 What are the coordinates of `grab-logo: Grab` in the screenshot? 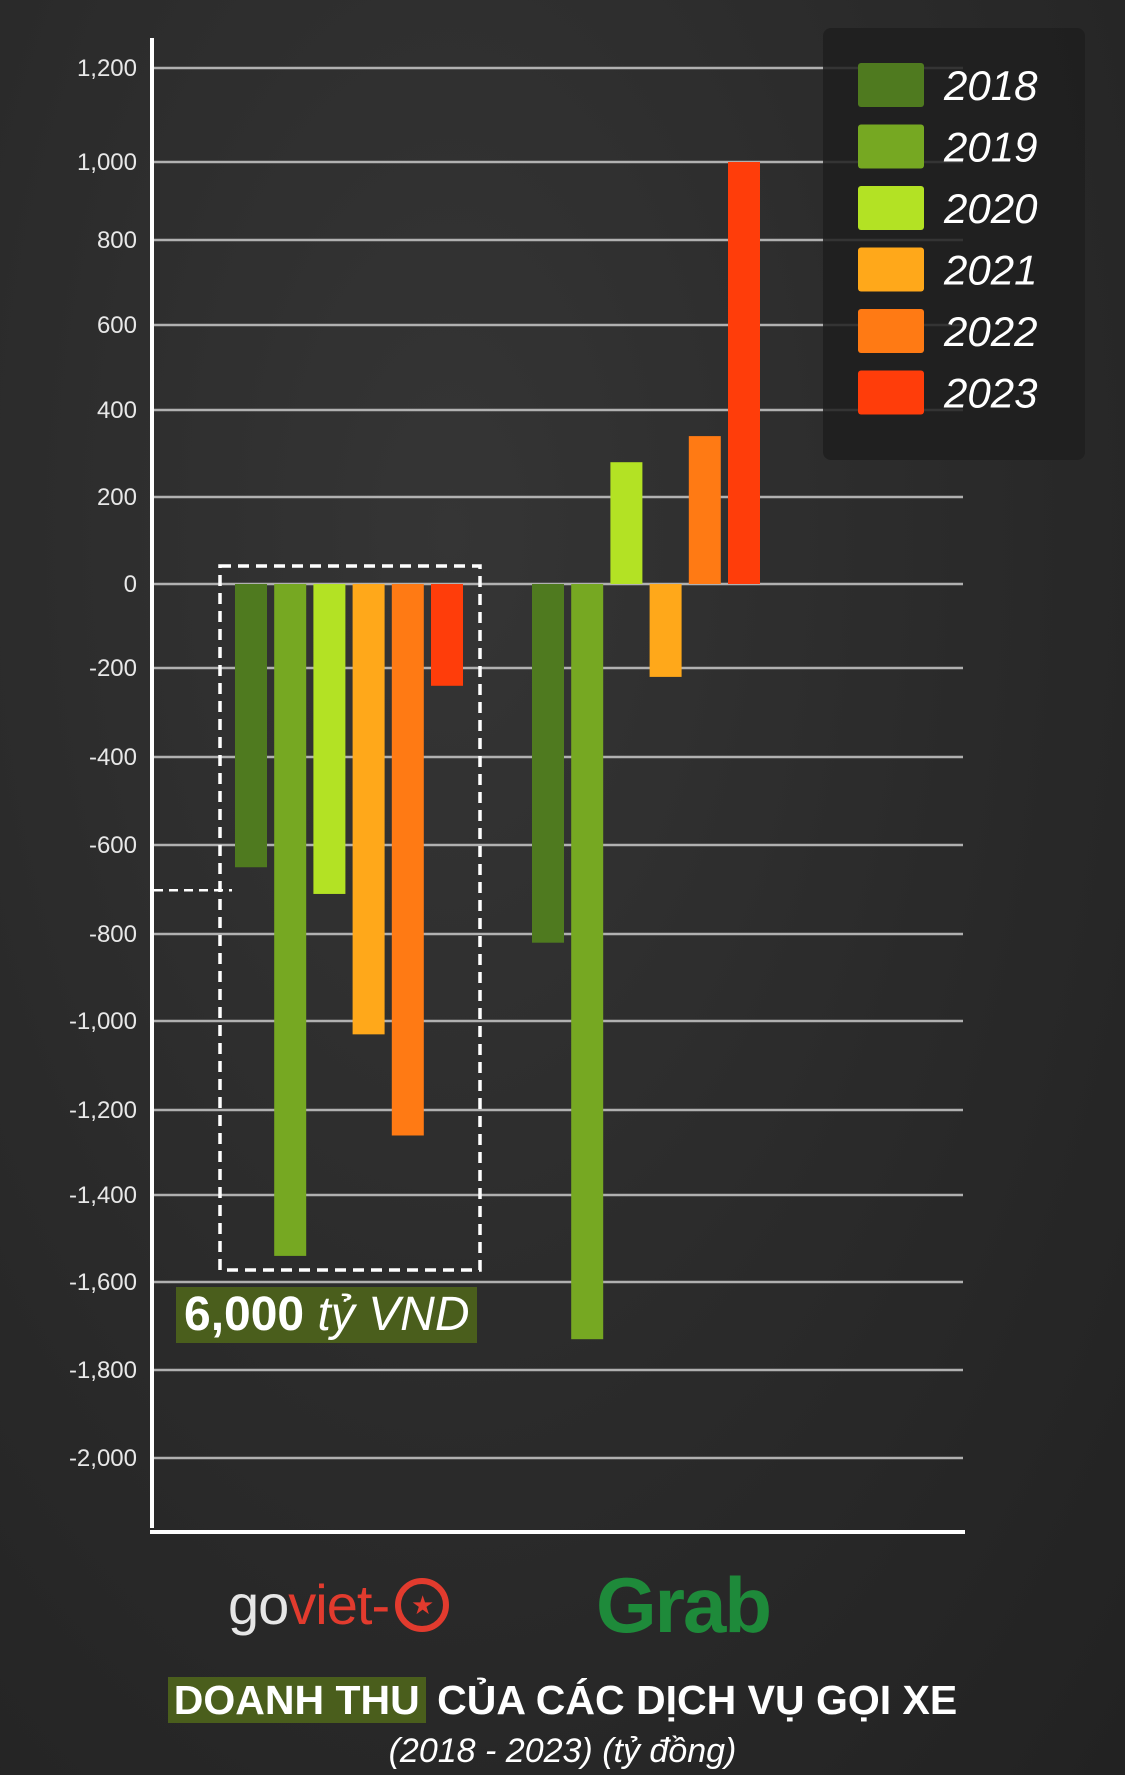 It's located at (684, 1605).